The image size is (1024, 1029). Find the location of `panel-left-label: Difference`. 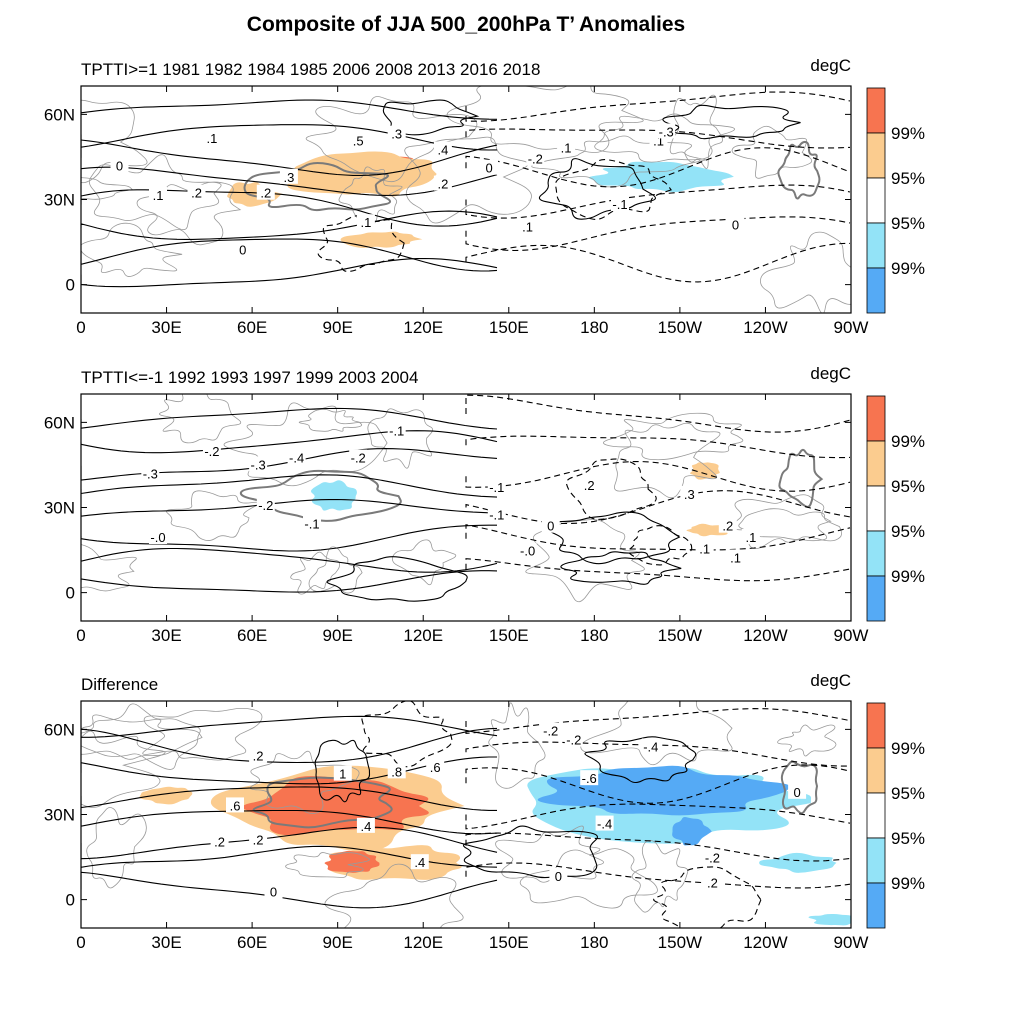

panel-left-label: Difference is located at coordinates (119, 684).